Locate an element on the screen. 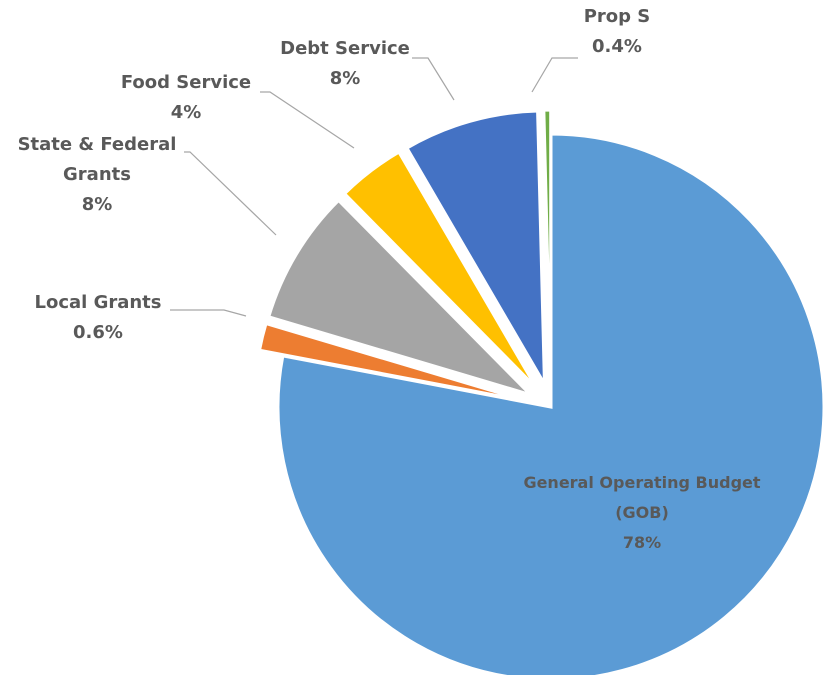 The height and width of the screenshot is (675, 823). slice-name-text: Local Grants is located at coordinates (97, 302).